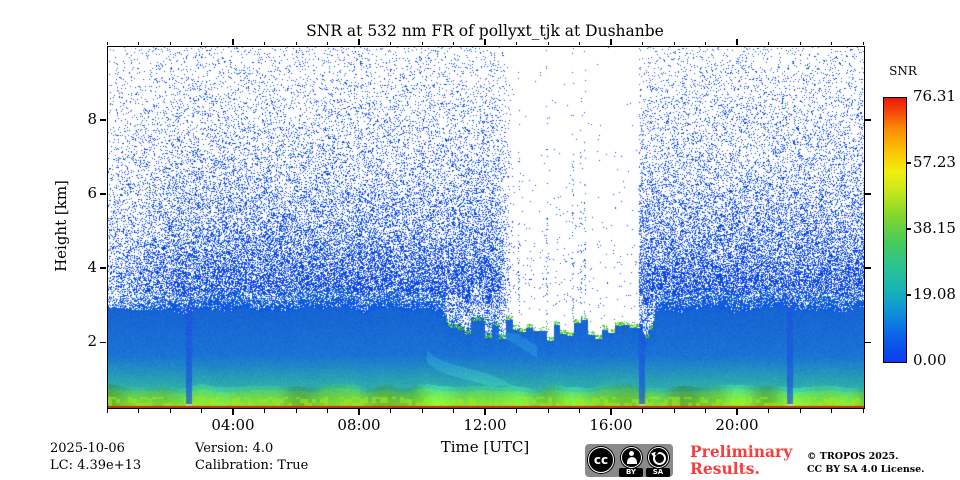  Describe the element at coordinates (658, 457) in the screenshot. I see `cc-sa-icon` at that location.